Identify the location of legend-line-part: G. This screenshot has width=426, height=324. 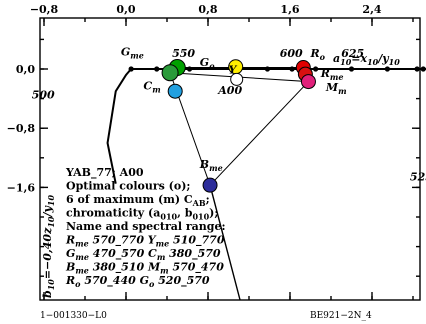
(70, 253).